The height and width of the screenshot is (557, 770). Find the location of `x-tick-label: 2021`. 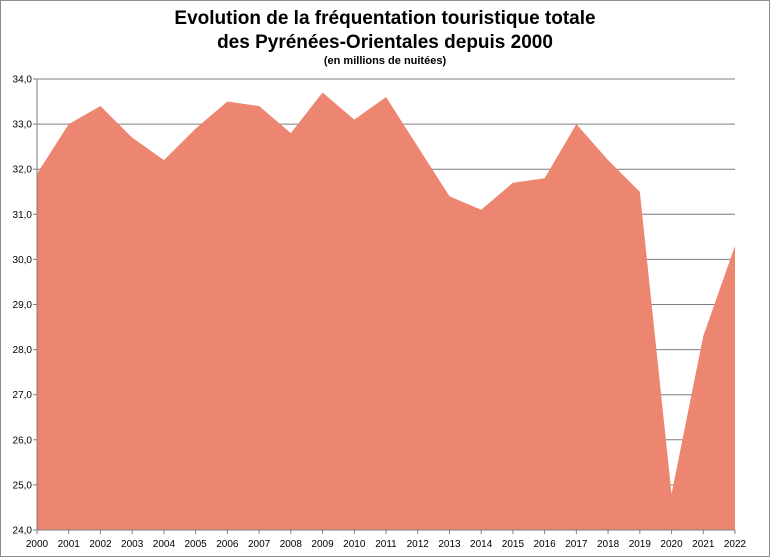

x-tick-label: 2021 is located at coordinates (703, 544).